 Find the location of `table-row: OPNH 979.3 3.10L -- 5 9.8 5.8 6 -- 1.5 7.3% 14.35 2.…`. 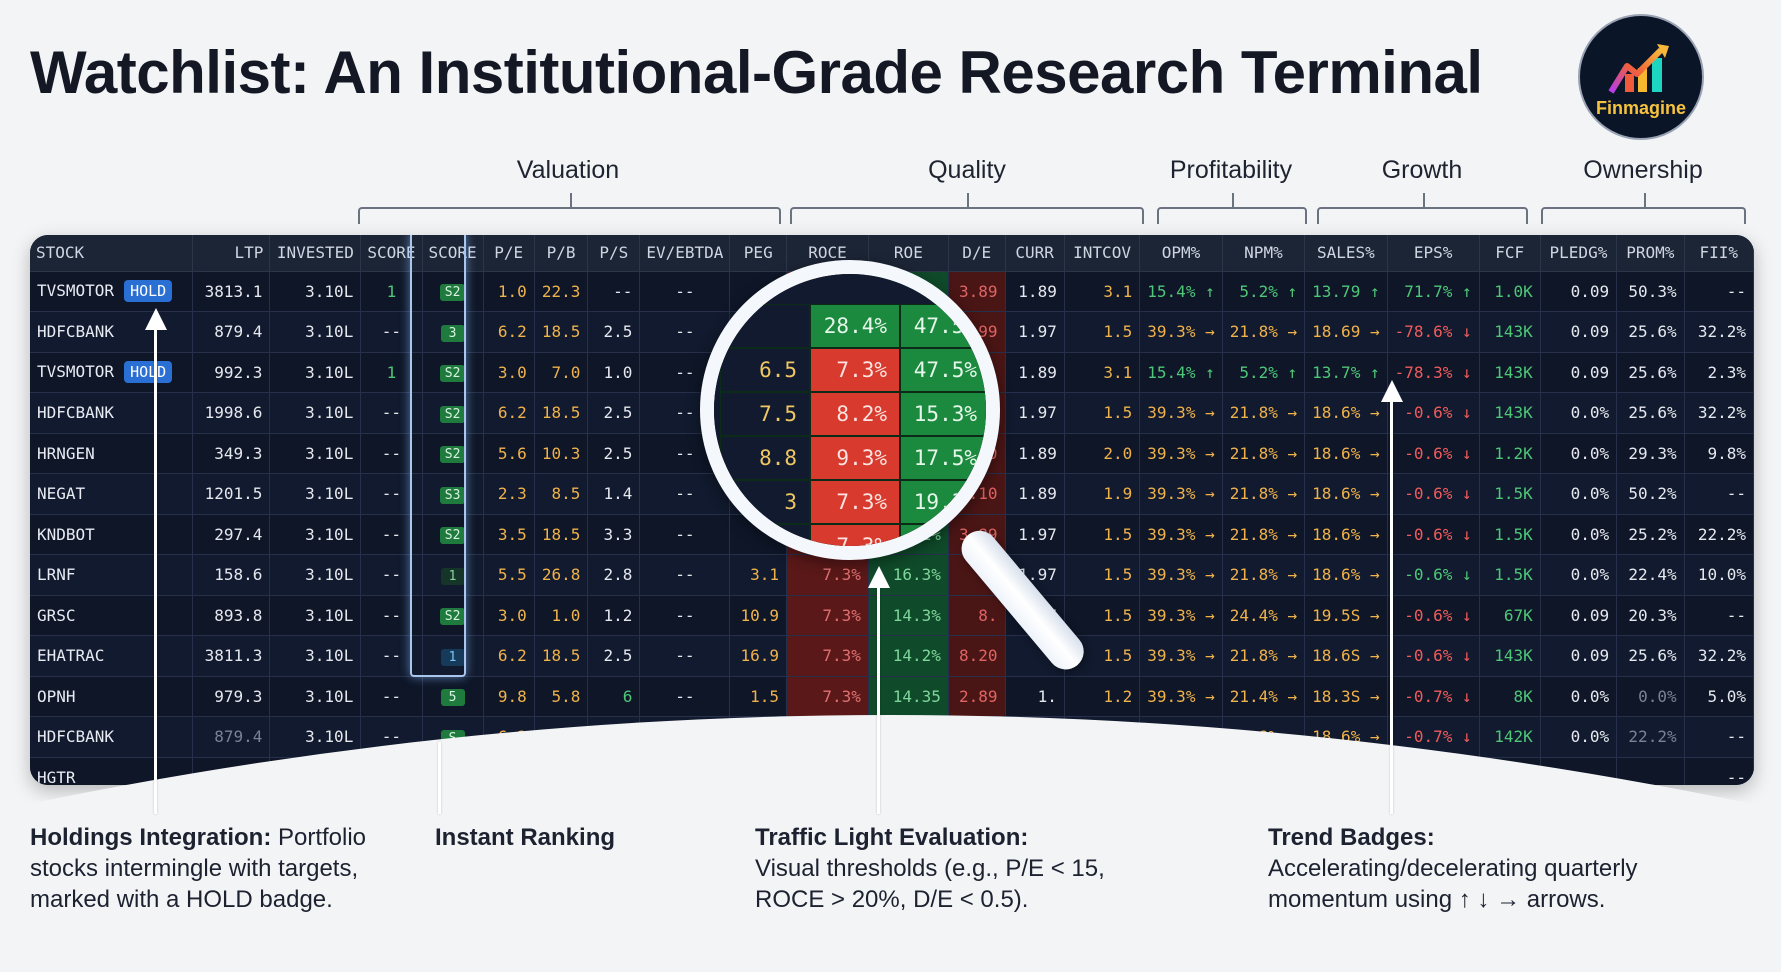

table-row: OPNH 979.3 3.10L -- 5 9.8 5.8 6 -- 1.5 7.3% 14.35 2.… is located at coordinates (892, 696).